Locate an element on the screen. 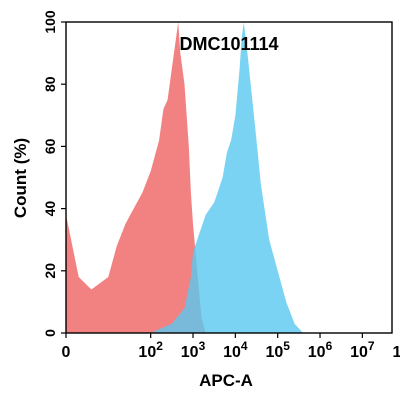  y-tick-label: 100 is located at coordinates (50, 22).